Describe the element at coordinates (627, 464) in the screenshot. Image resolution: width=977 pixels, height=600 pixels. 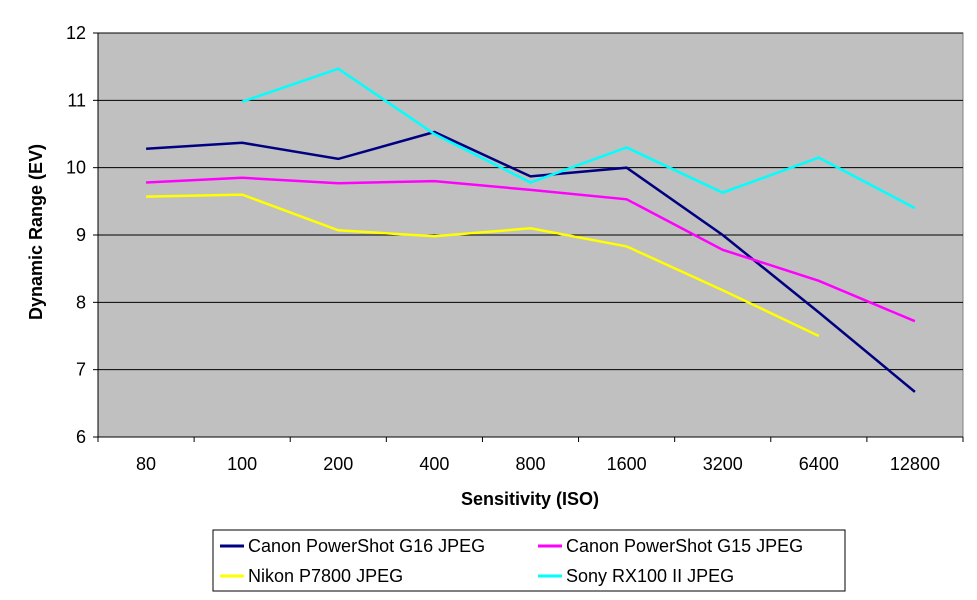
I see `x-tick-label-1600: 1600` at that location.